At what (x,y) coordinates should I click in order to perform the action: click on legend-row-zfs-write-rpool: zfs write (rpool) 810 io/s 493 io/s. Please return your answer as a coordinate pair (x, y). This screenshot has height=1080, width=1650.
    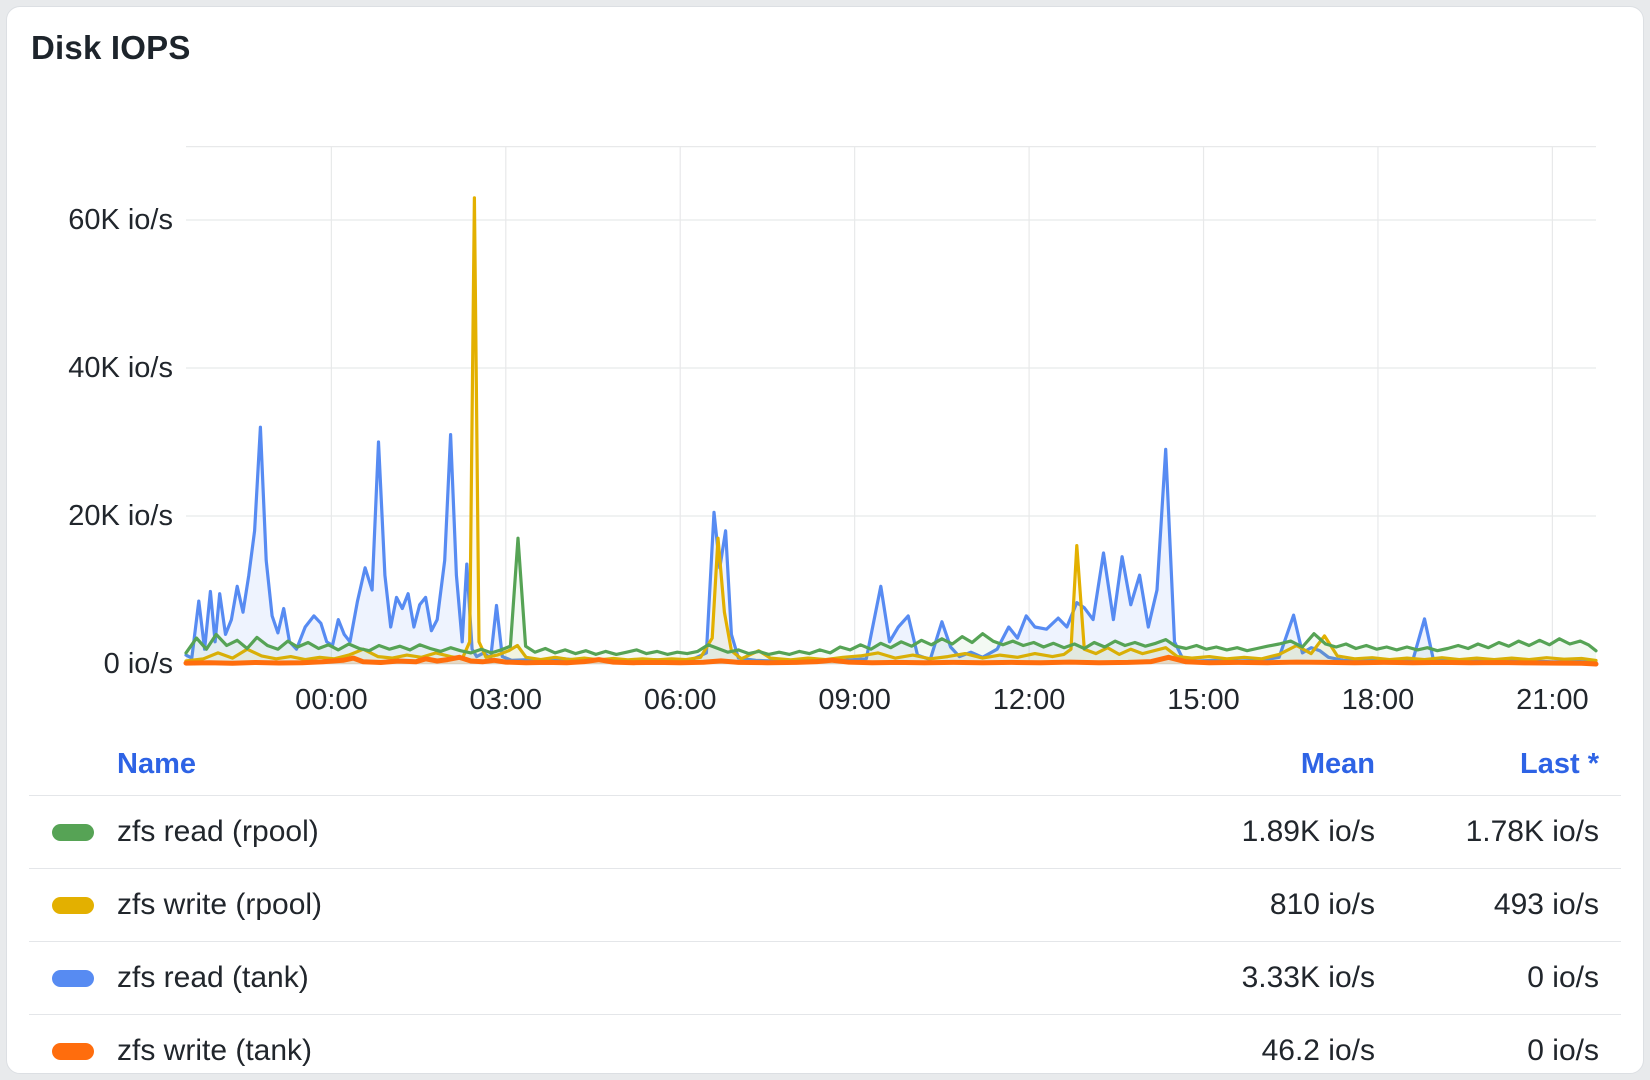
    Looking at the image, I should click on (825, 904).